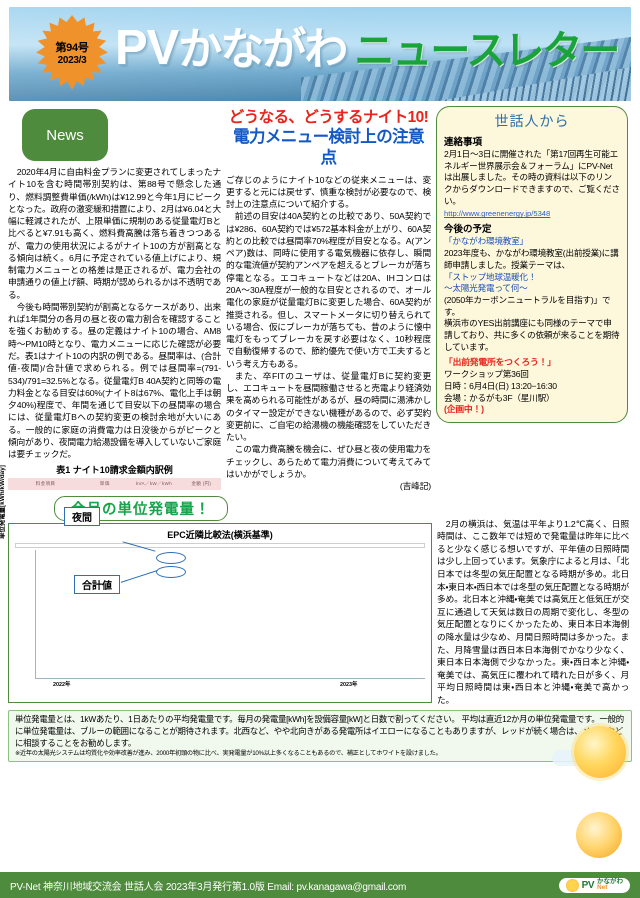  Describe the element at coordinates (220, 545) in the screenshot. I see `chart-legend` at that location.